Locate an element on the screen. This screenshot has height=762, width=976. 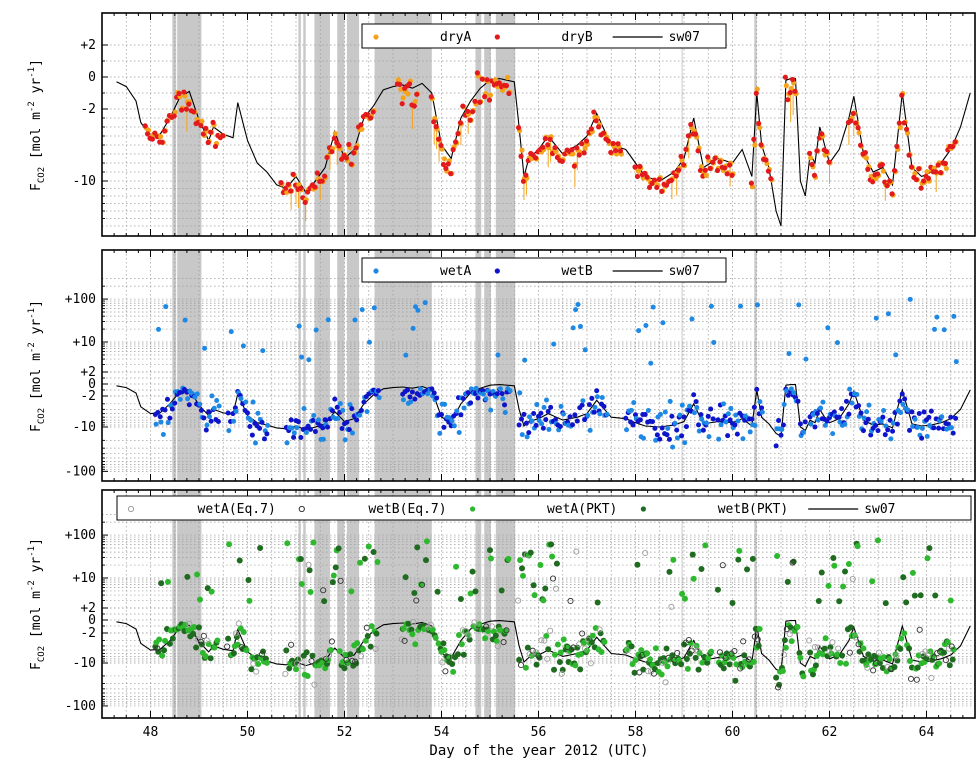
y-tick-label: +100 is located at coordinates (80, 299).